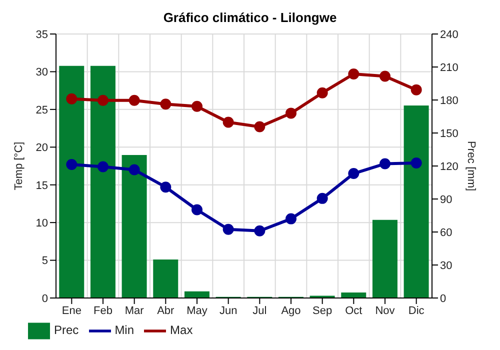 This screenshot has height=350, width=500. Describe the element at coordinates (449, 34) in the screenshot. I see `y2-tick-label: 240` at that location.